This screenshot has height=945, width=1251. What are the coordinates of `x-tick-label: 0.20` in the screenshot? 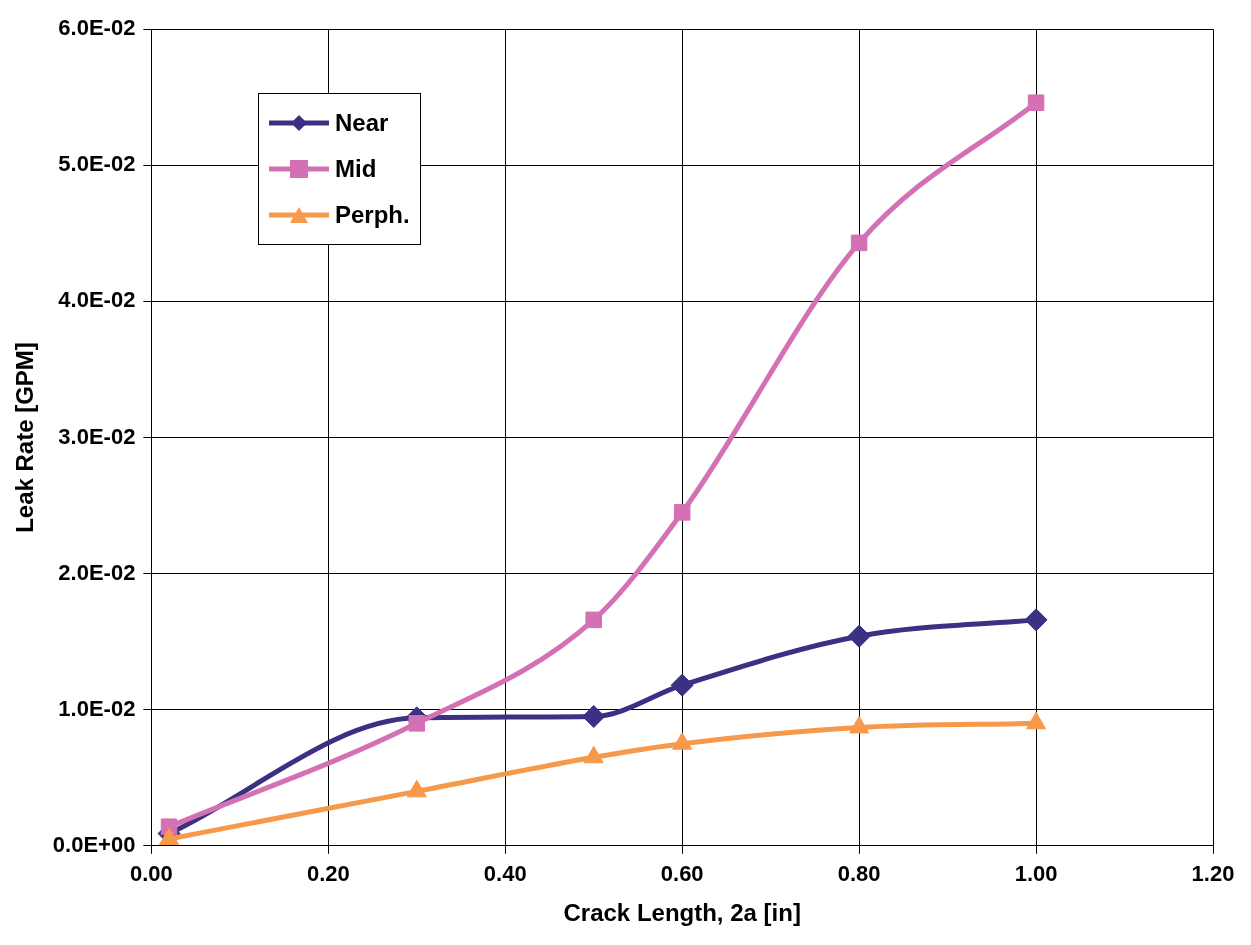 It's located at (328, 874).